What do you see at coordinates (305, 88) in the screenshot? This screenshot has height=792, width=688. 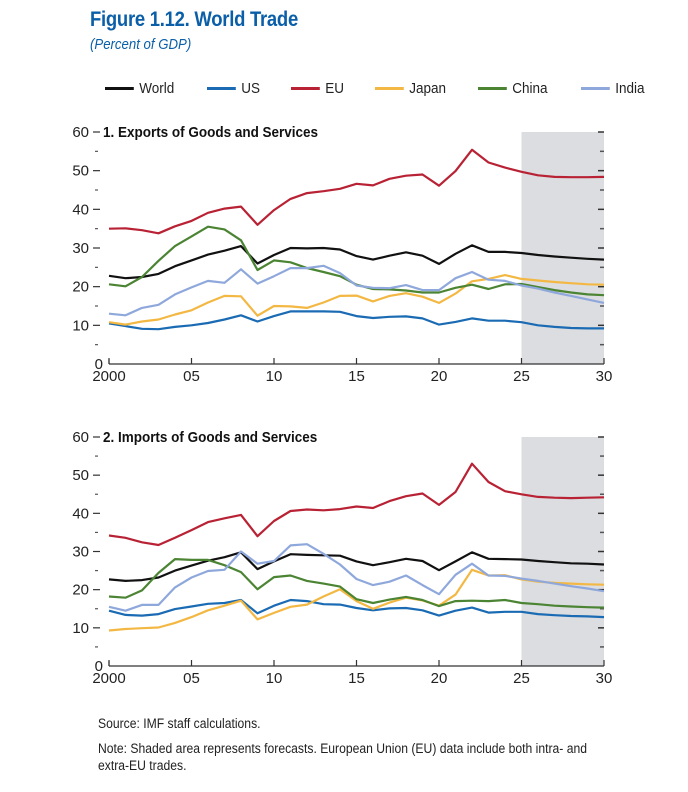 I see `legend-swatch-eu` at bounding box center [305, 88].